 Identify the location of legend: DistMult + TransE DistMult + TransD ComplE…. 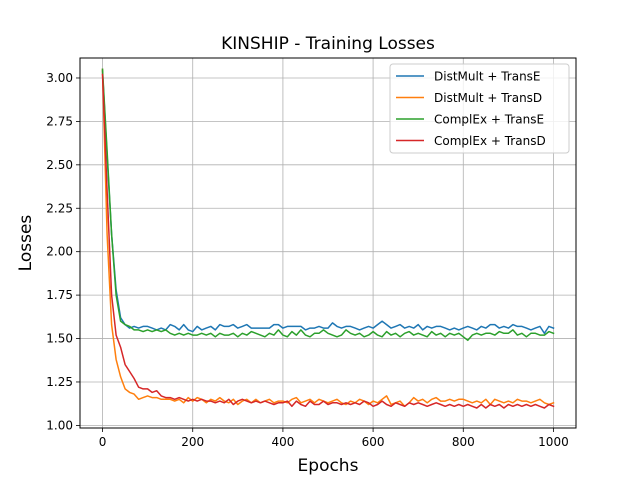
(479, 108).